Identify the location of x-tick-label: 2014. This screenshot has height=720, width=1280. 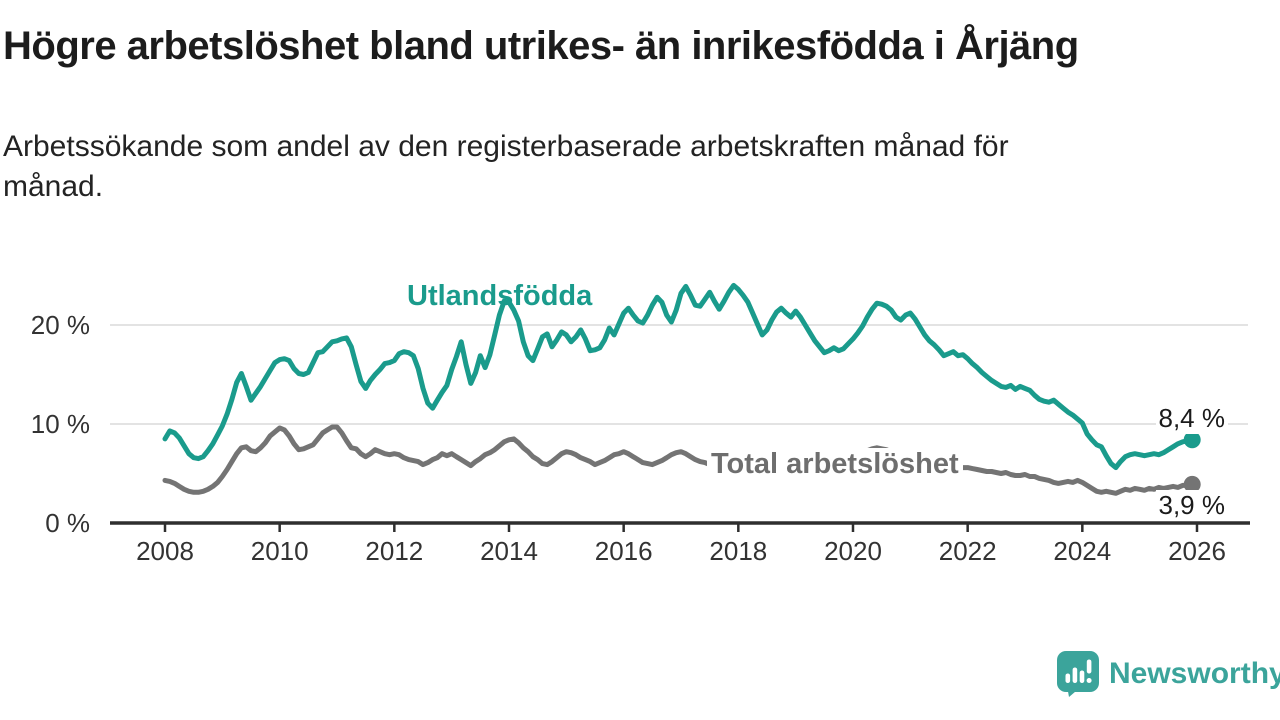
(509, 551).